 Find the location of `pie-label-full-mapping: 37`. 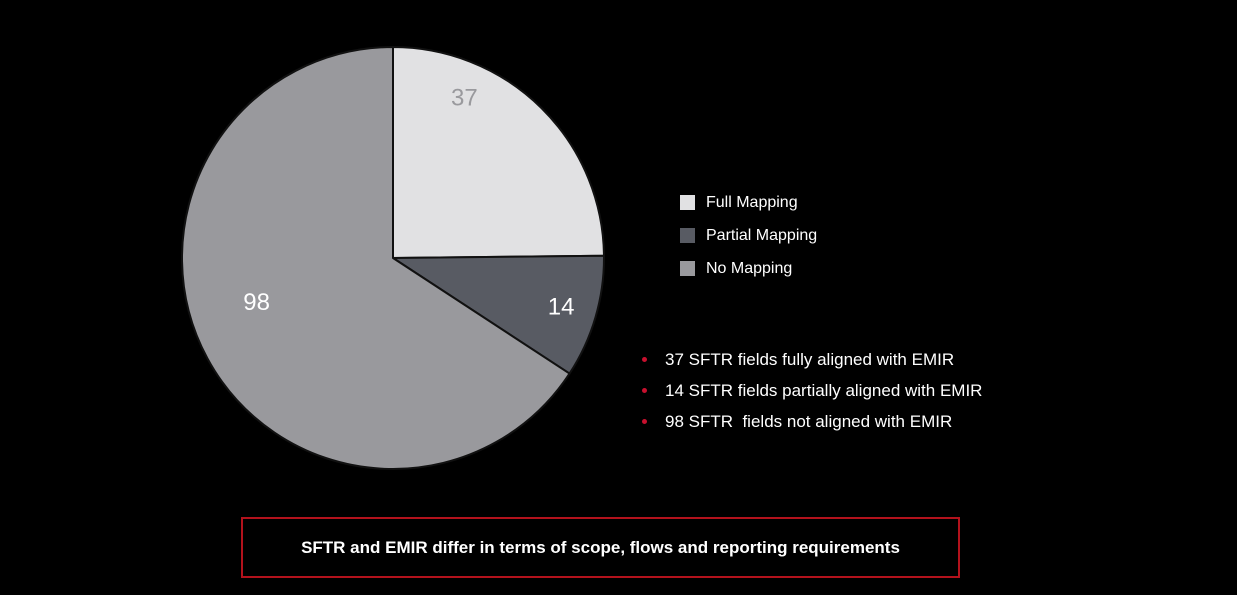

pie-label-full-mapping: 37 is located at coordinates (464, 98).